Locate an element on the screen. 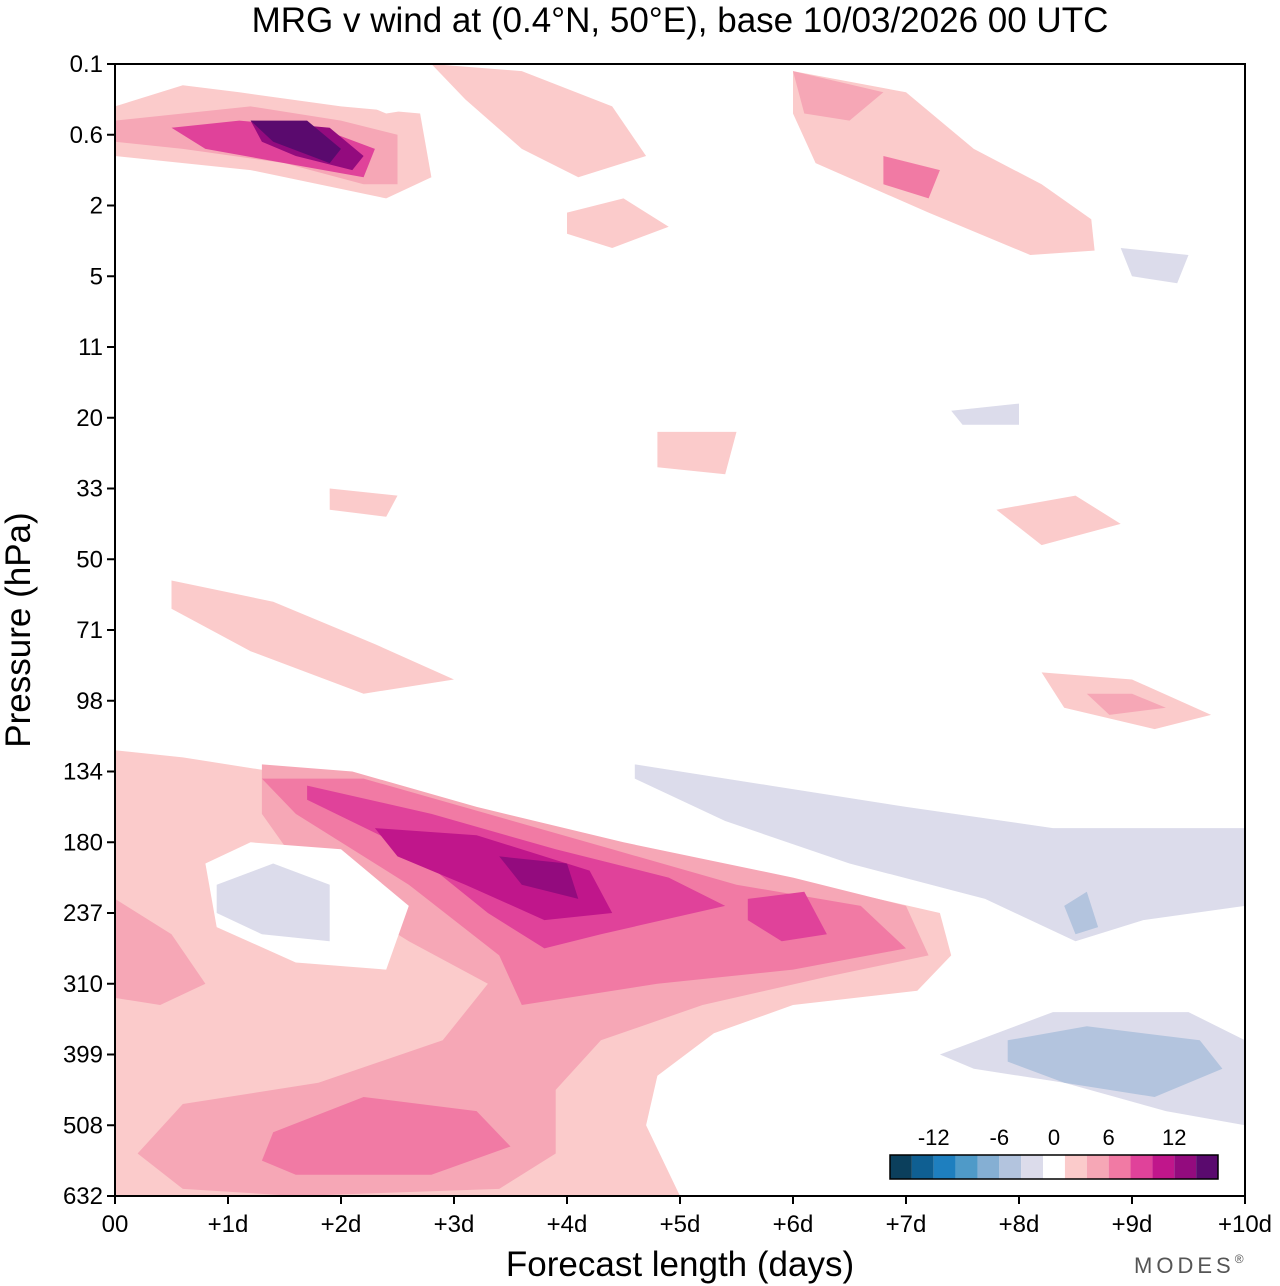 The width and height of the screenshot is (1280, 1286). y-tick-label: 98 is located at coordinates (89, 701).